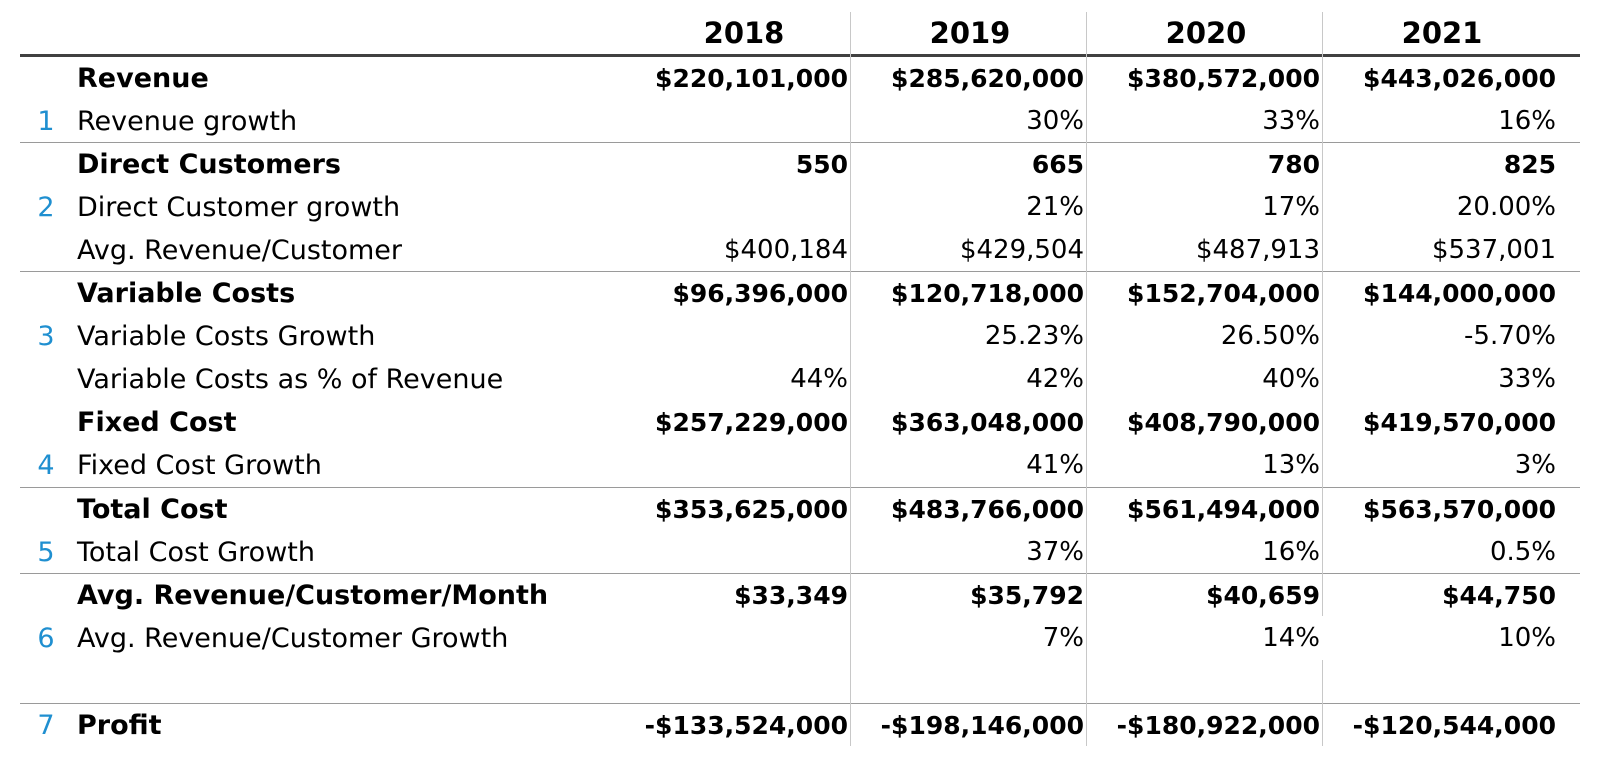 The width and height of the screenshot is (1600, 777). What do you see at coordinates (1063, 638) in the screenshot?
I see `value-cell-2019: 7%` at bounding box center [1063, 638].